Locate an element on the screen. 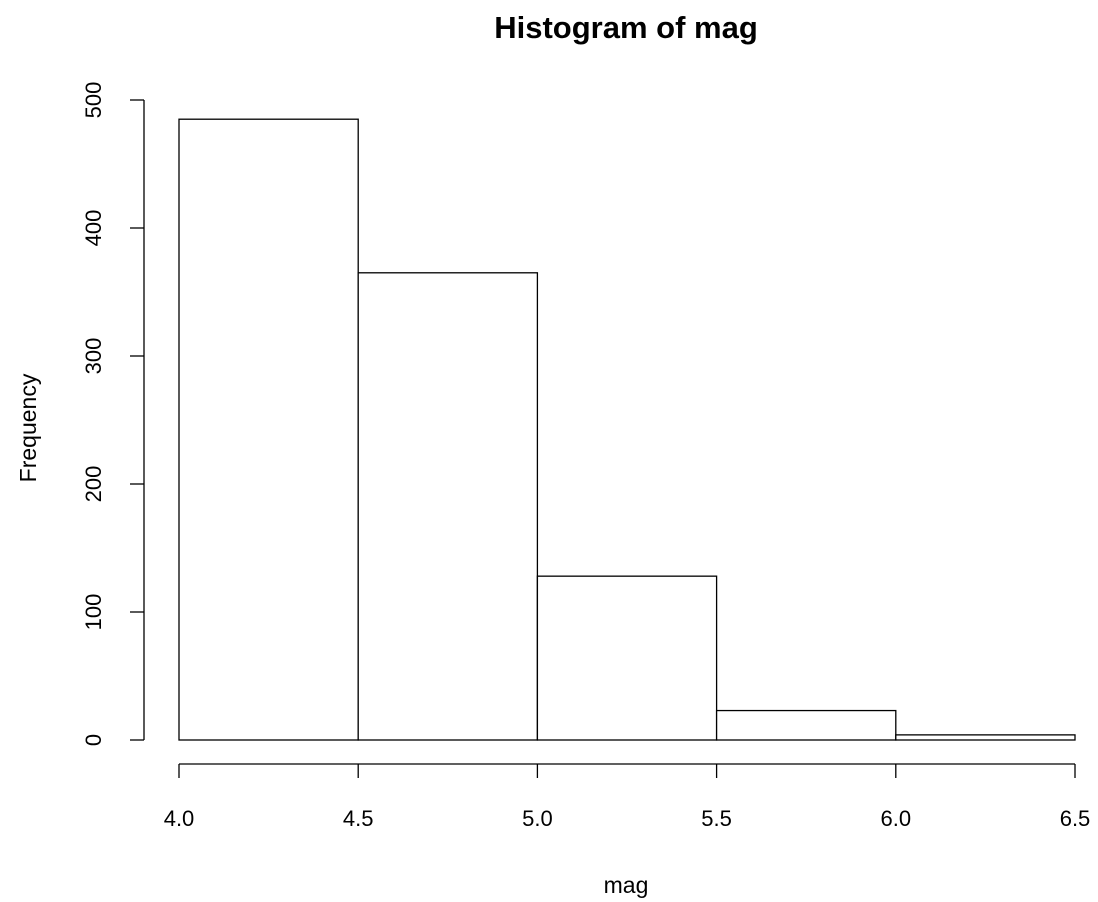  y-axis-title: Frequency is located at coordinates (28, 427).